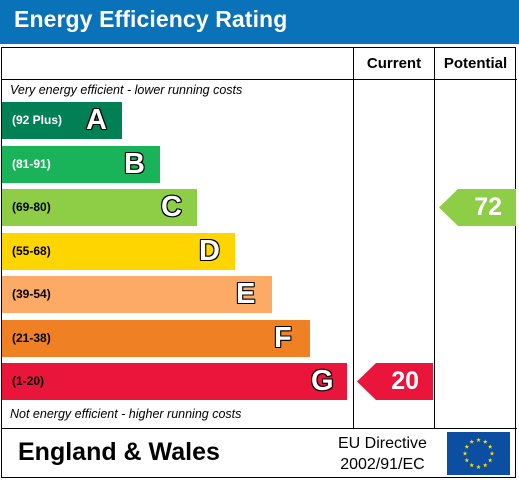  Describe the element at coordinates (96, 120) in the screenshot. I see `band-letter-label: A` at that location.